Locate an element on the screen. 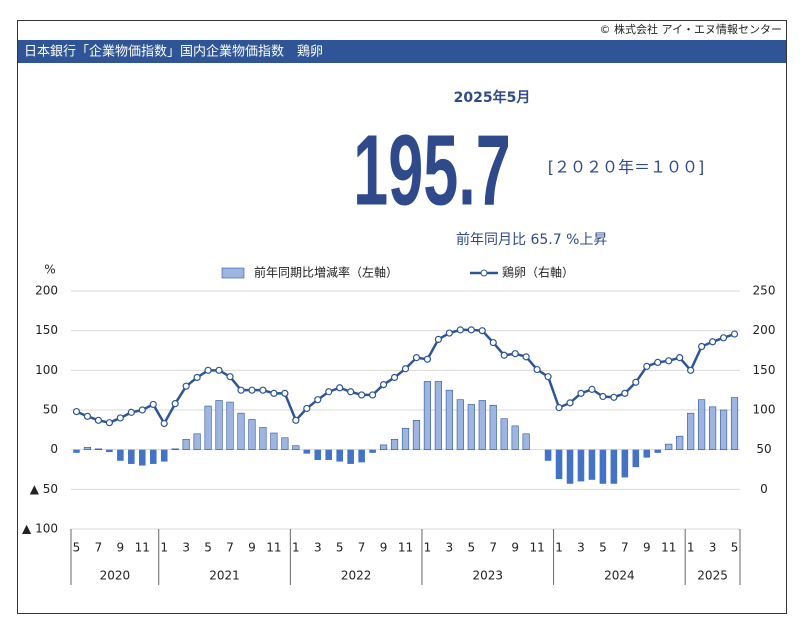 The width and height of the screenshot is (804, 635). y-tick-label: 150 is located at coordinates (46, 330).